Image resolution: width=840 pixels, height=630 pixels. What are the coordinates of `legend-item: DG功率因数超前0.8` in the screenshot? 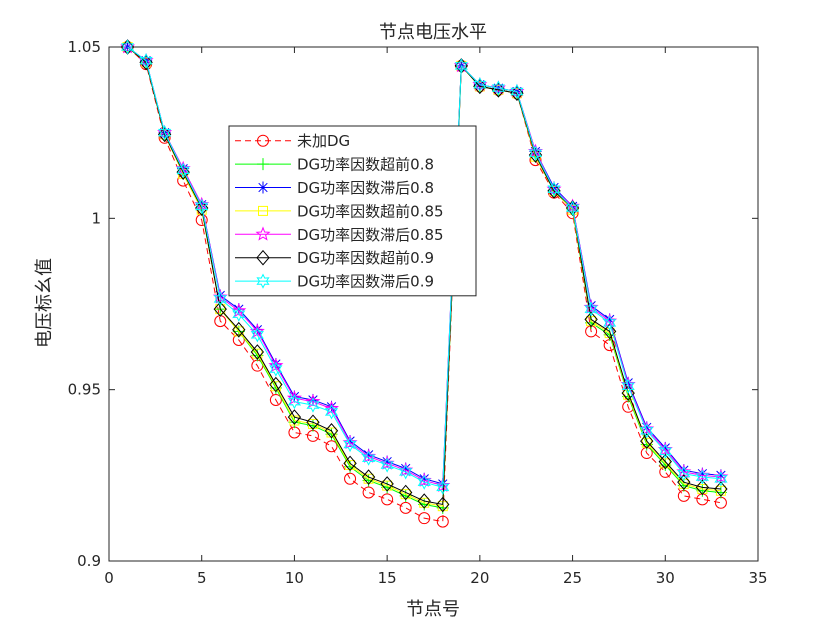 It's located at (334, 165).